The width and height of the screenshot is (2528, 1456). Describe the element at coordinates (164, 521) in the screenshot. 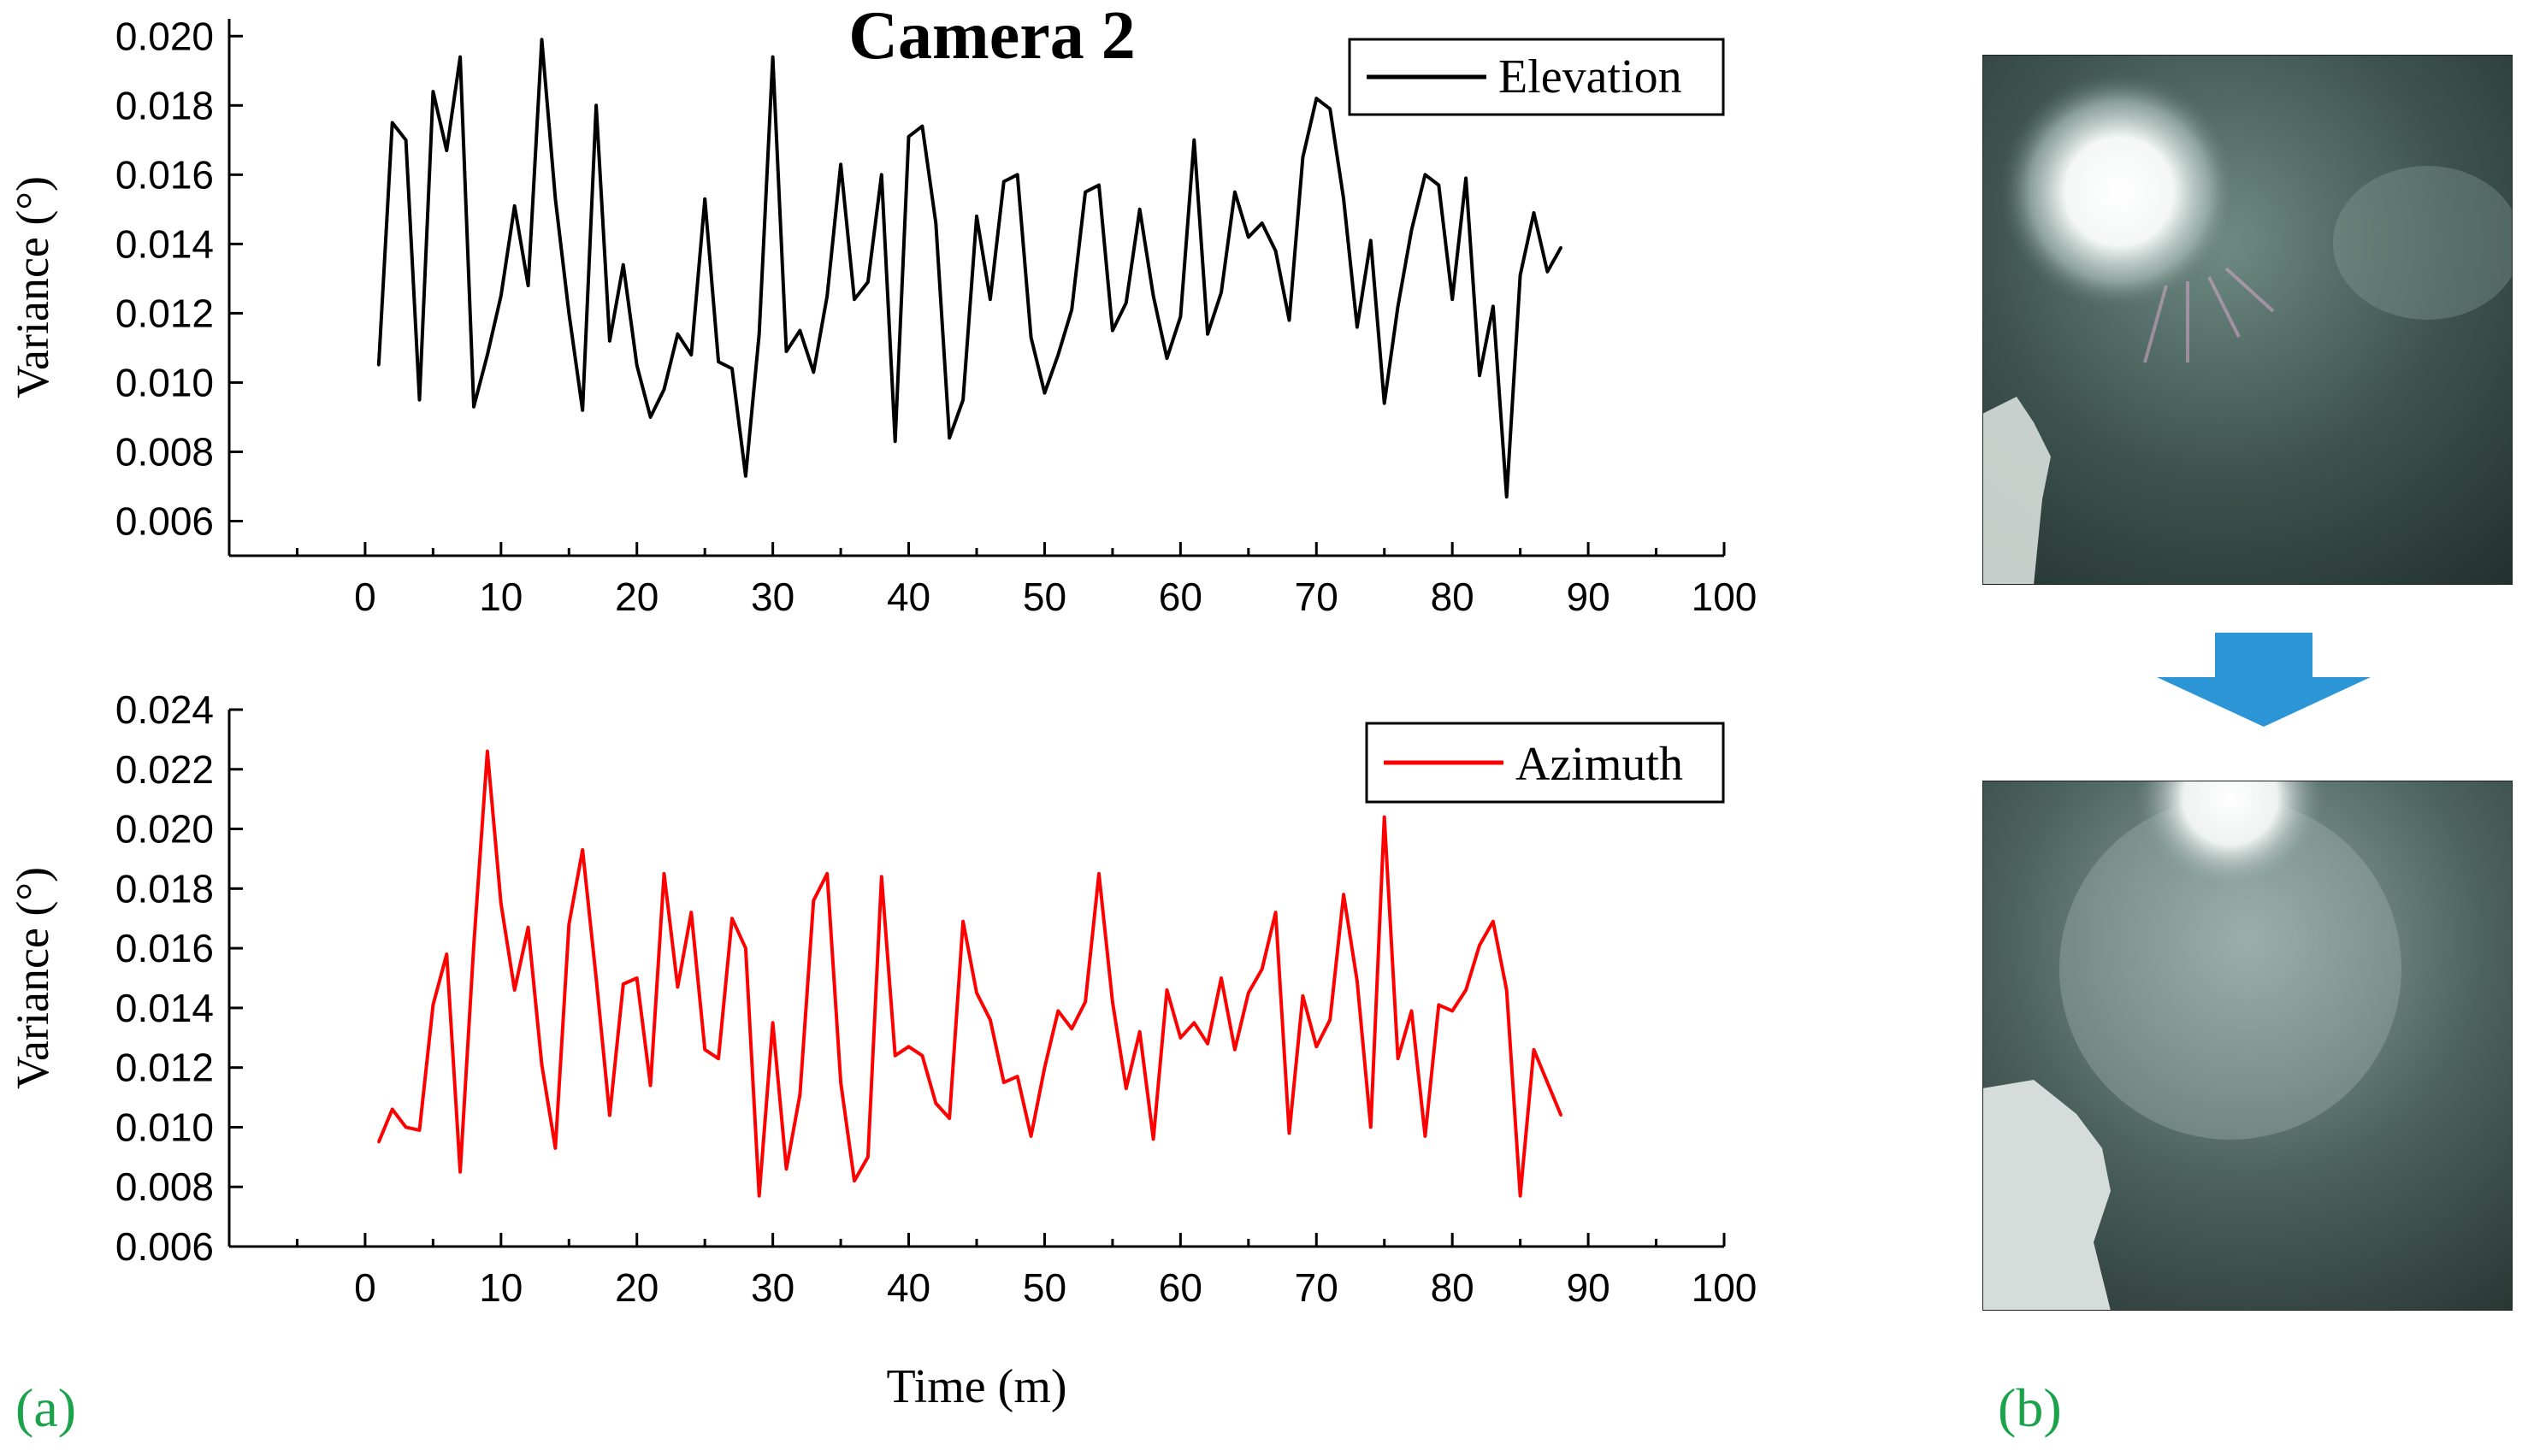

I see `y-tick-label: 0.006` at that location.